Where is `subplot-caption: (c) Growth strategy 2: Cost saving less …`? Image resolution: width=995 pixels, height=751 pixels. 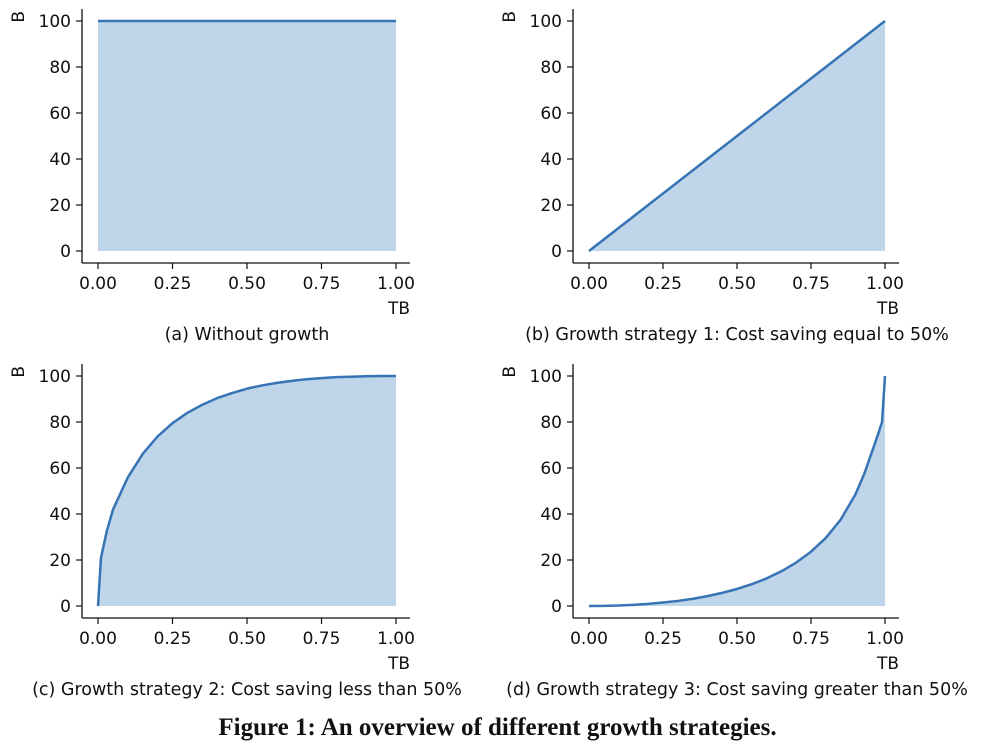
subplot-caption: (c) Growth strategy 2: Cost saving less … is located at coordinates (247, 690).